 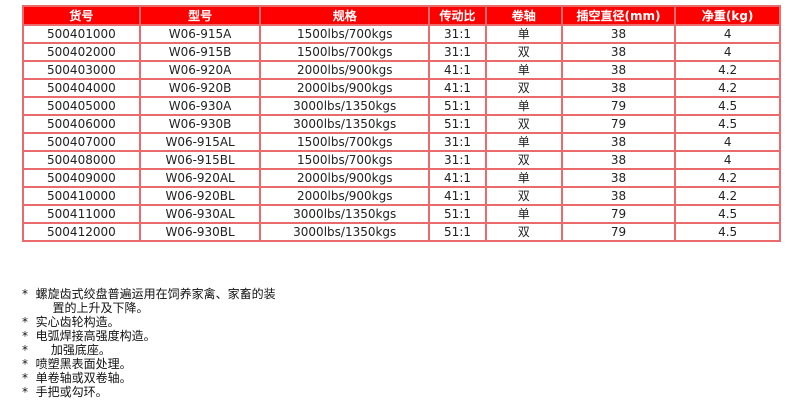 I want to click on note-line: * 实心齿轮构造。, so click(x=71, y=322).